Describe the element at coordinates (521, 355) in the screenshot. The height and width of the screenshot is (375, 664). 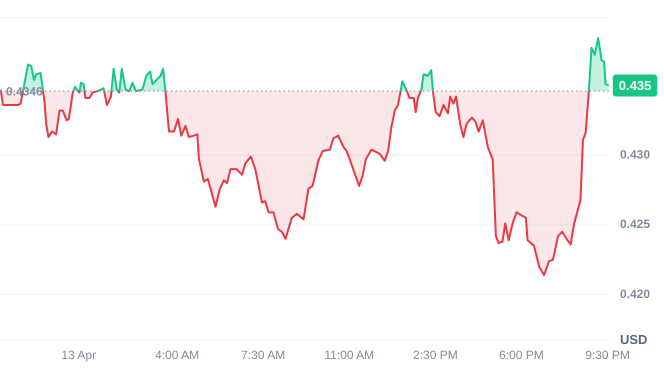
I see `x-tick-label: 6:00 PM` at that location.